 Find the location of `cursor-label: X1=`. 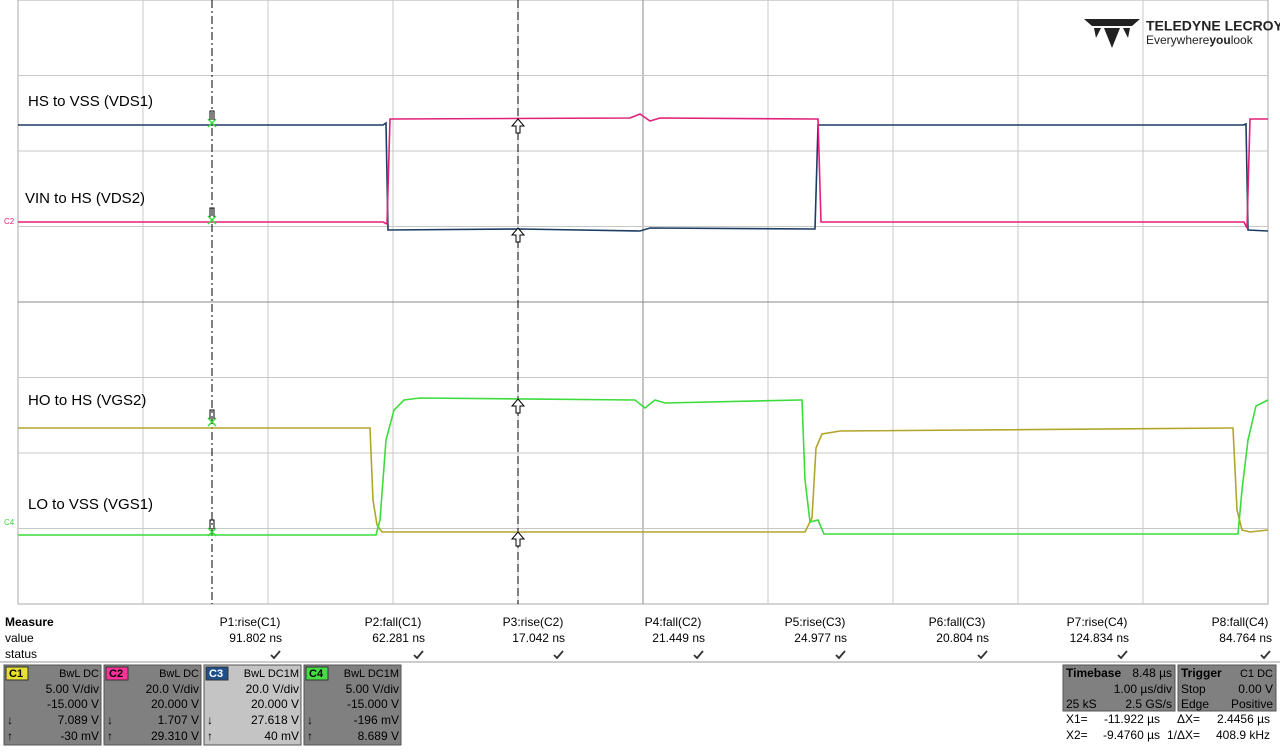

cursor-label: X1= is located at coordinates (1077, 719).